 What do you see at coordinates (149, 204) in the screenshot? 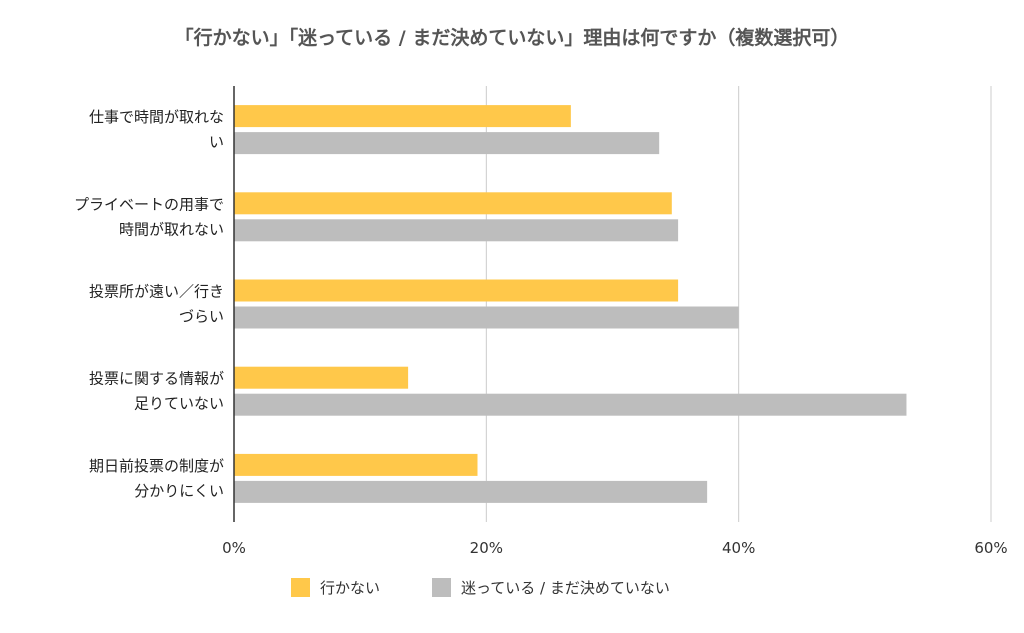
I see `category-label: プライベートの用事で` at bounding box center [149, 204].